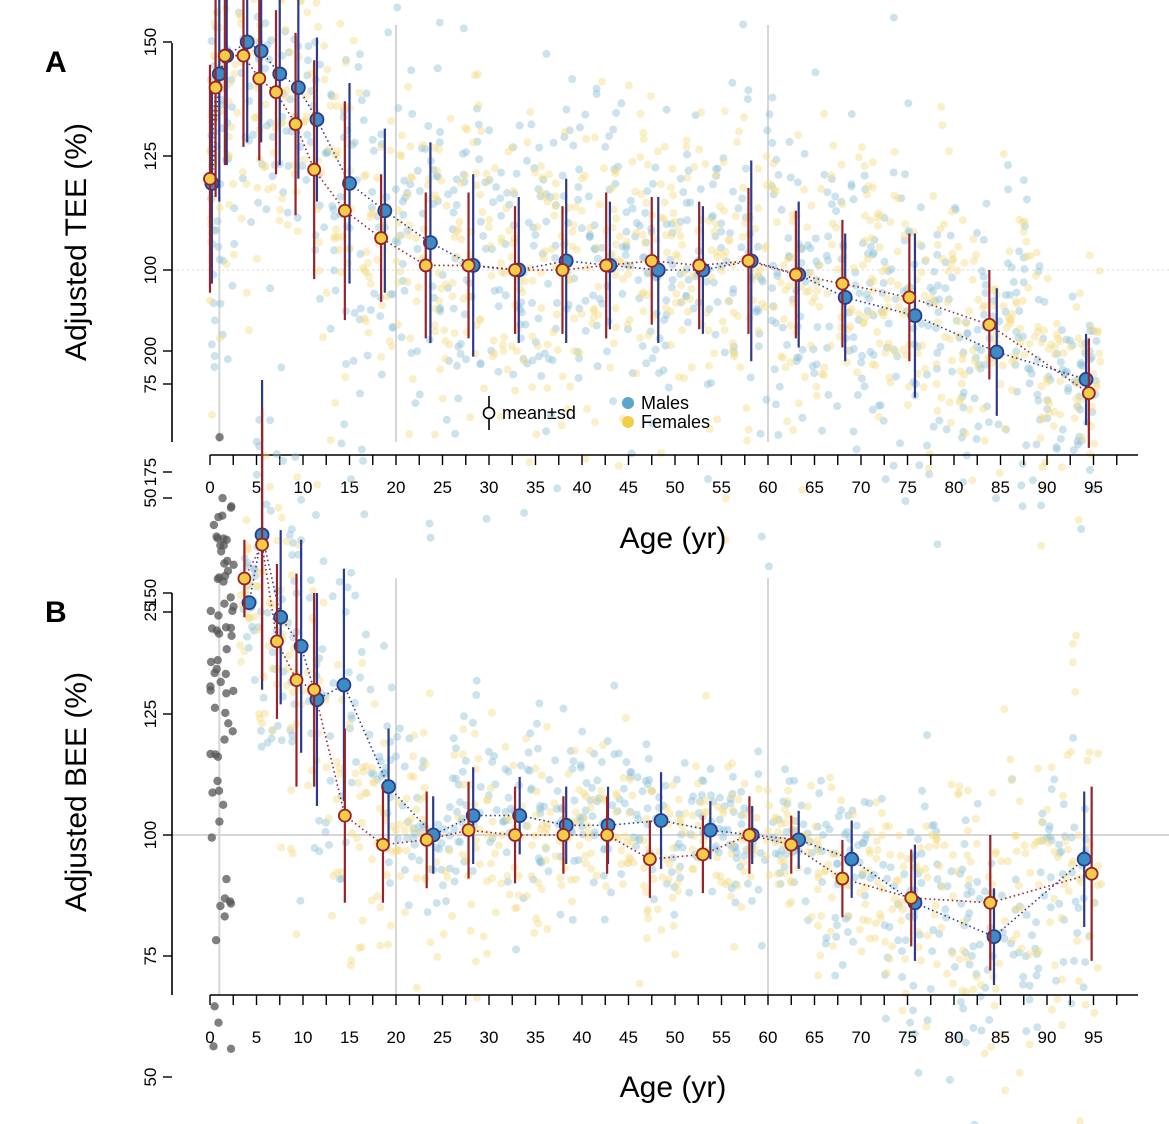 Image resolution: width=1169 pixels, height=1124 pixels. What do you see at coordinates (675, 1037) in the screenshot?
I see `x-tick-label: 50` at bounding box center [675, 1037].